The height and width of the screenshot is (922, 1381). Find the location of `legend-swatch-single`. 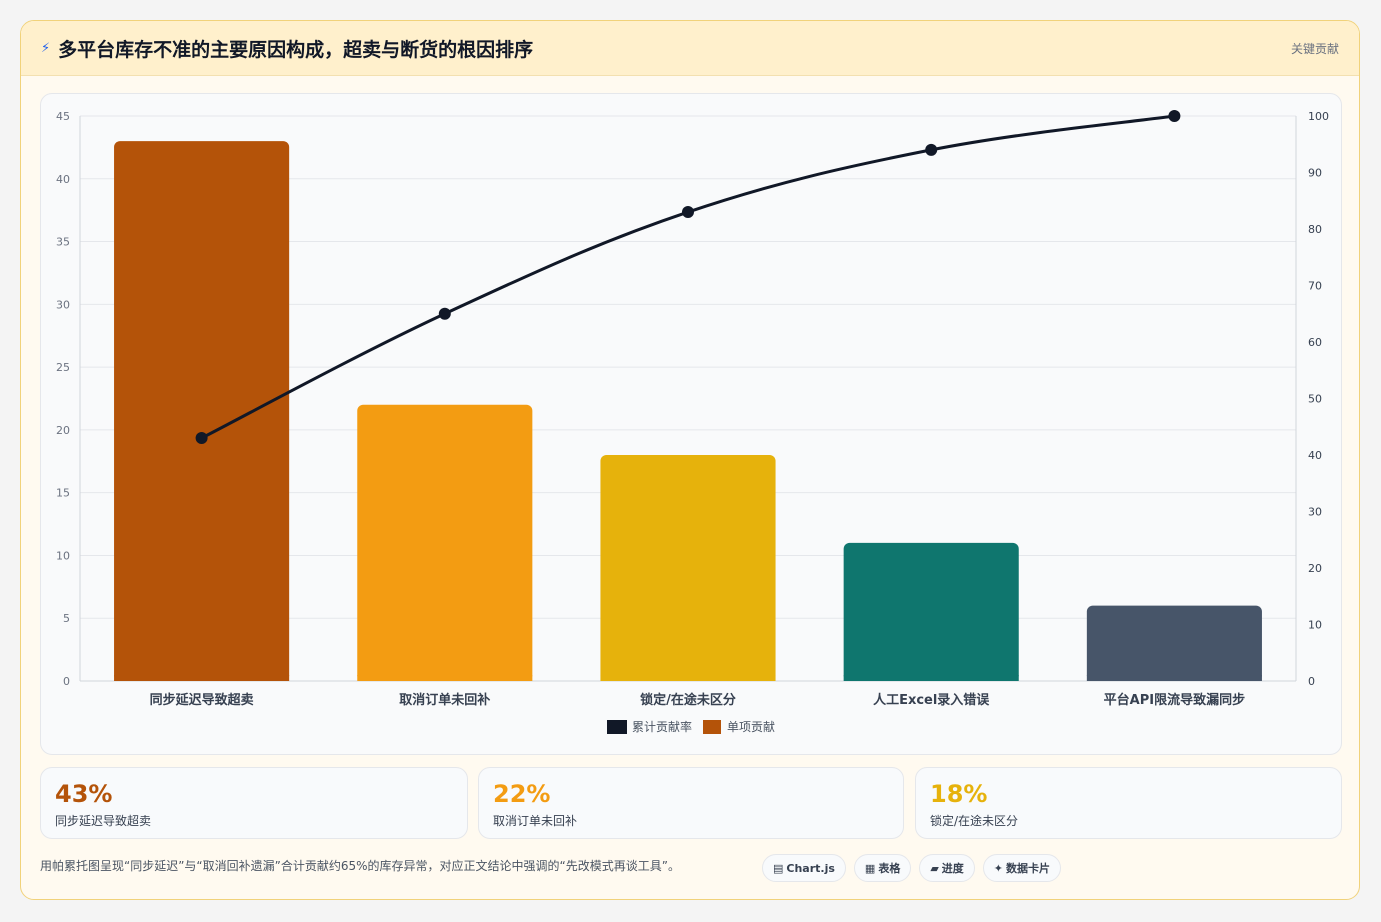

legend-swatch-single is located at coordinates (712, 727).